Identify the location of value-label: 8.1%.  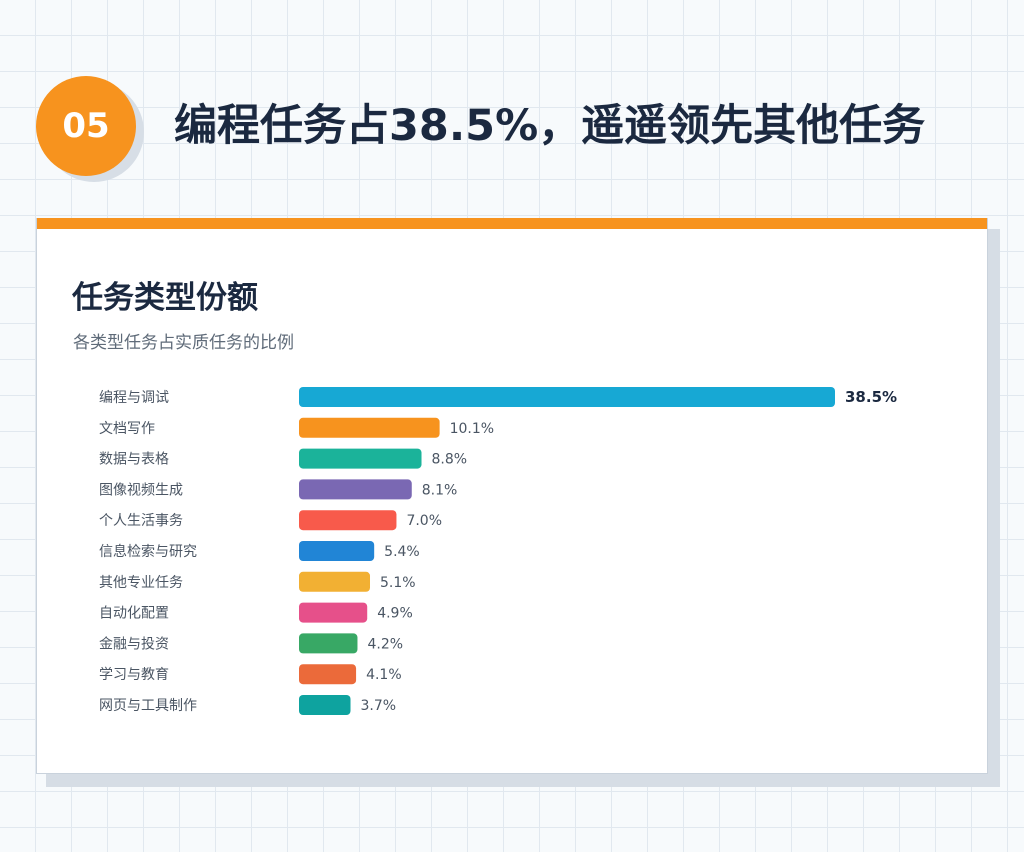
(440, 490).